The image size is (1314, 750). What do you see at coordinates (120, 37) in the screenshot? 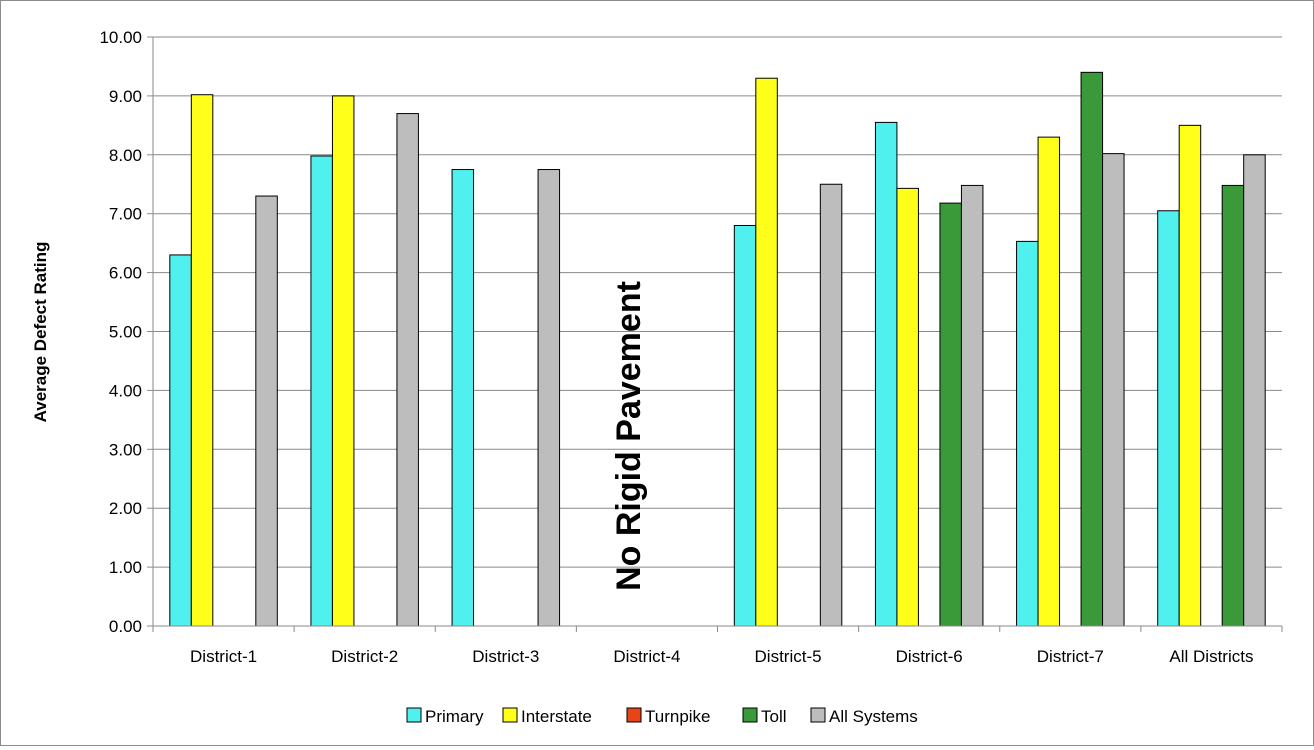
I see `y-tick-label: 10.00` at bounding box center [120, 37].